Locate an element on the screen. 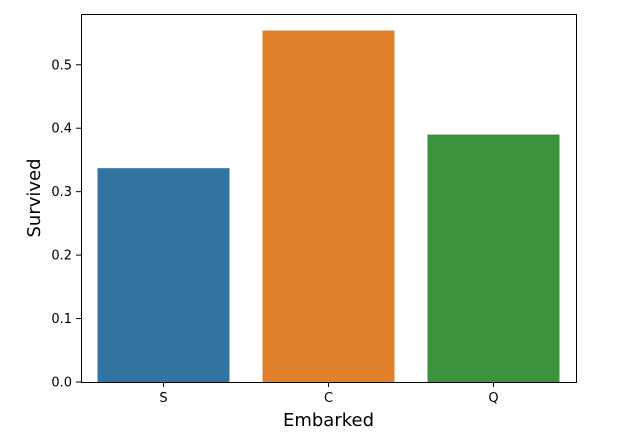 The image size is (640, 435). bar-S is located at coordinates (163, 275).